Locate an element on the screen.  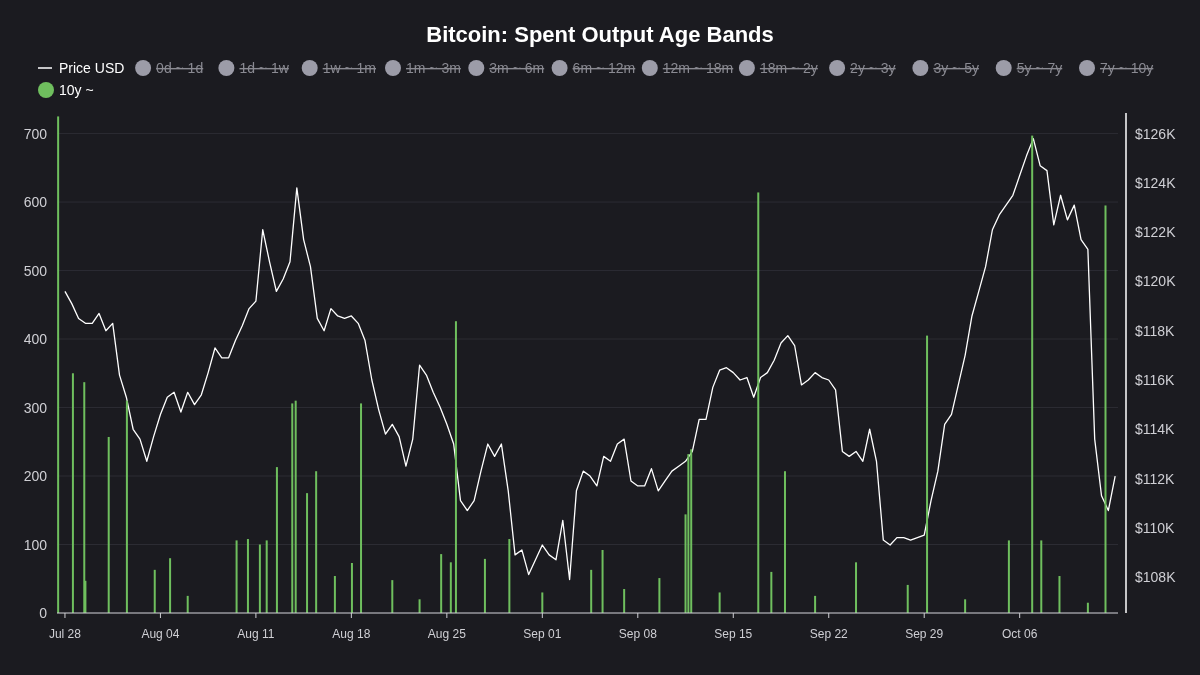
x-tick-label: Sep 15 is located at coordinates (733, 634).